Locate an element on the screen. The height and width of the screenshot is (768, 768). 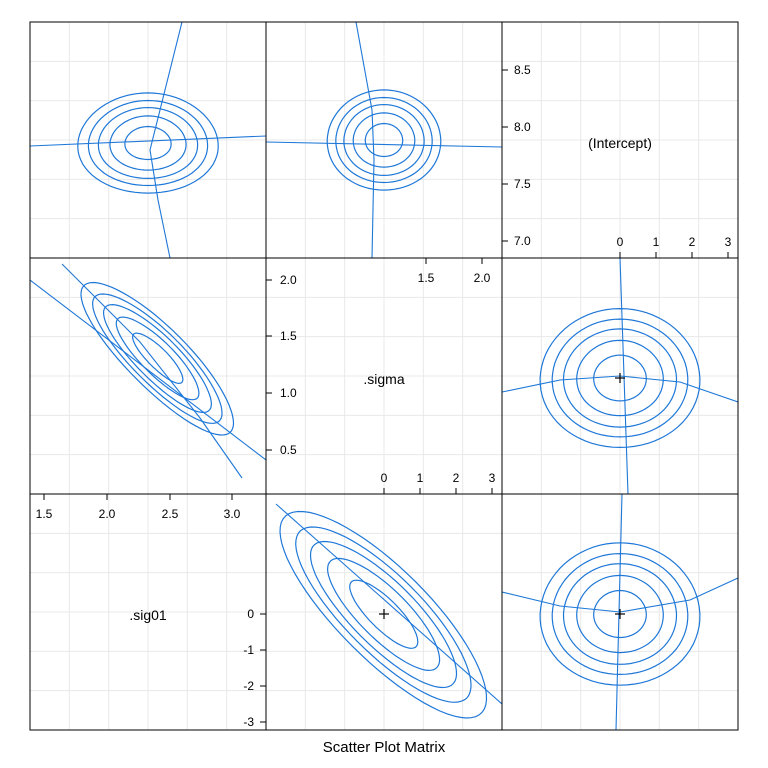
tick-label-sigma-zeta: 2 is located at coordinates (456, 478).